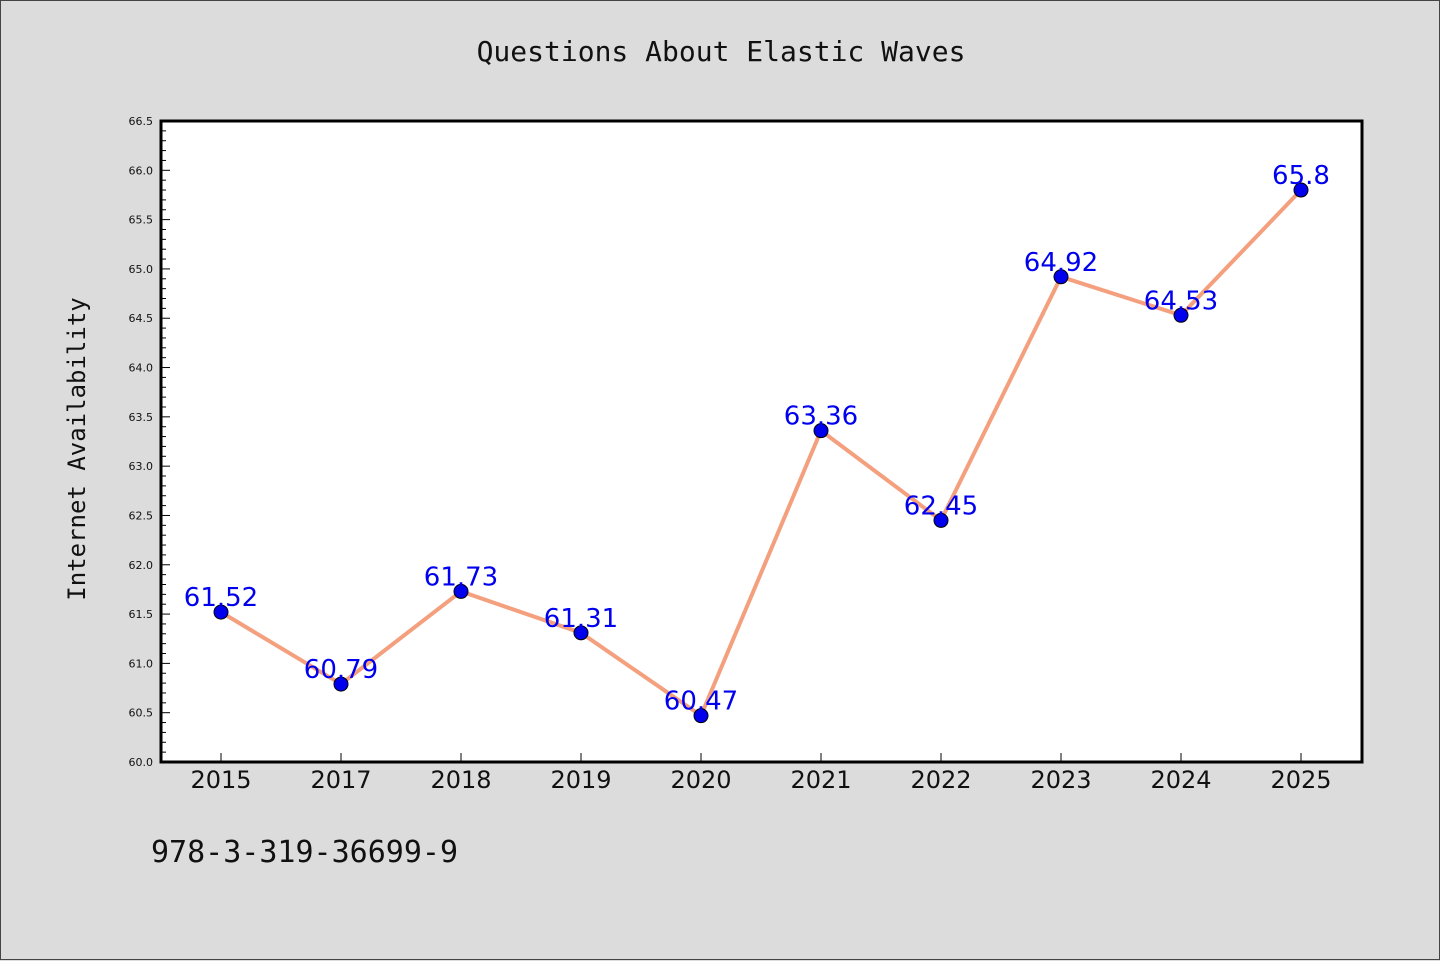  What do you see at coordinates (941, 506) in the screenshot?
I see `data-label: 62.45` at bounding box center [941, 506].